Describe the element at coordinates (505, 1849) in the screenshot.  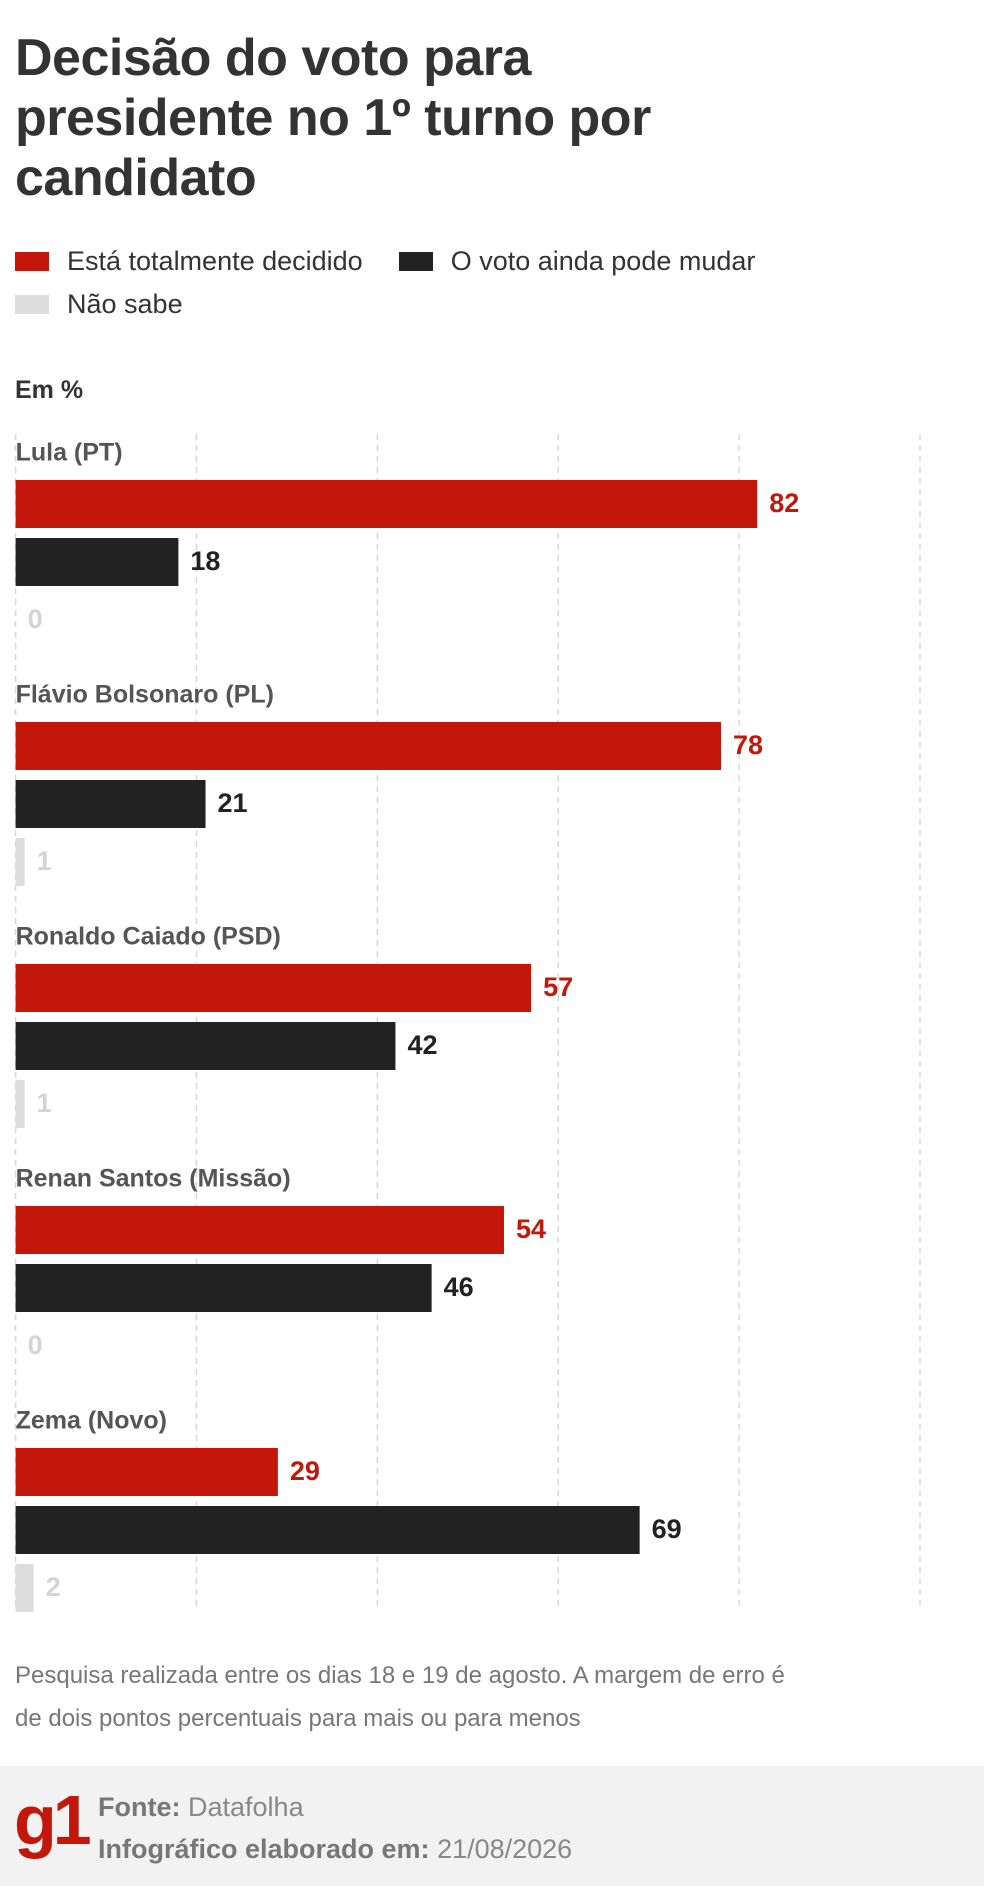
I see `date: 21/08/2026` at that location.